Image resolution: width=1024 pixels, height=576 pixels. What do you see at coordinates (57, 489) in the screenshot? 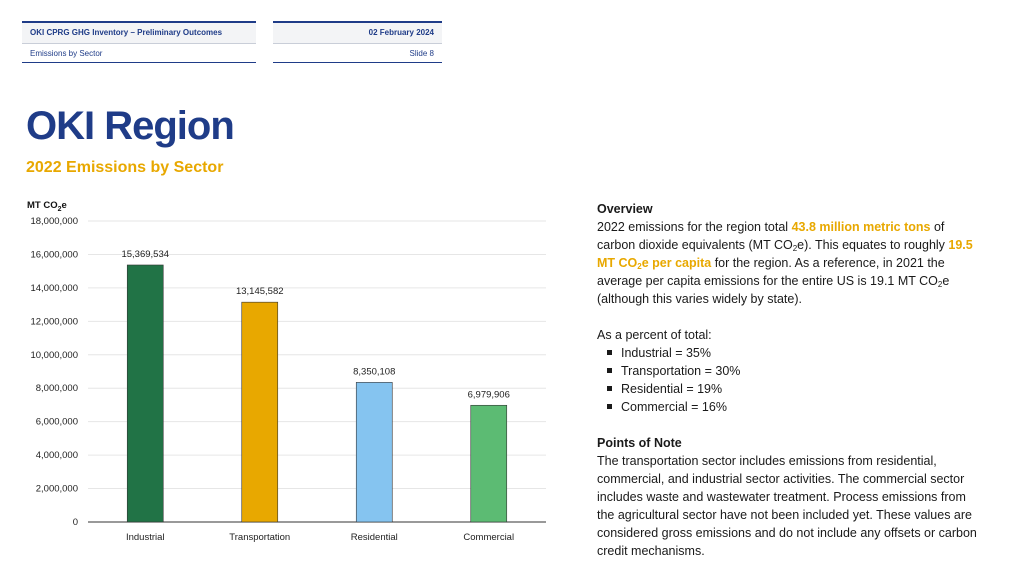
I see `y-tick-label: 2,000,000` at bounding box center [57, 489].